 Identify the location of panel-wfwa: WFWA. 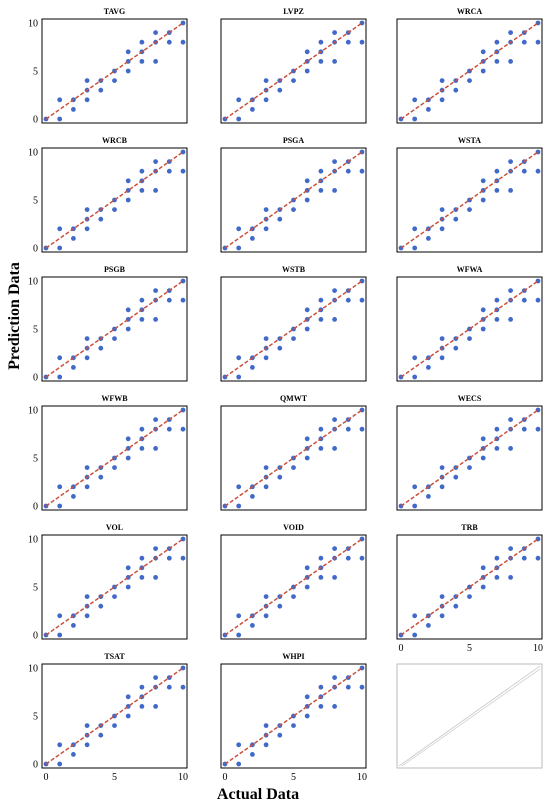
(469, 323).